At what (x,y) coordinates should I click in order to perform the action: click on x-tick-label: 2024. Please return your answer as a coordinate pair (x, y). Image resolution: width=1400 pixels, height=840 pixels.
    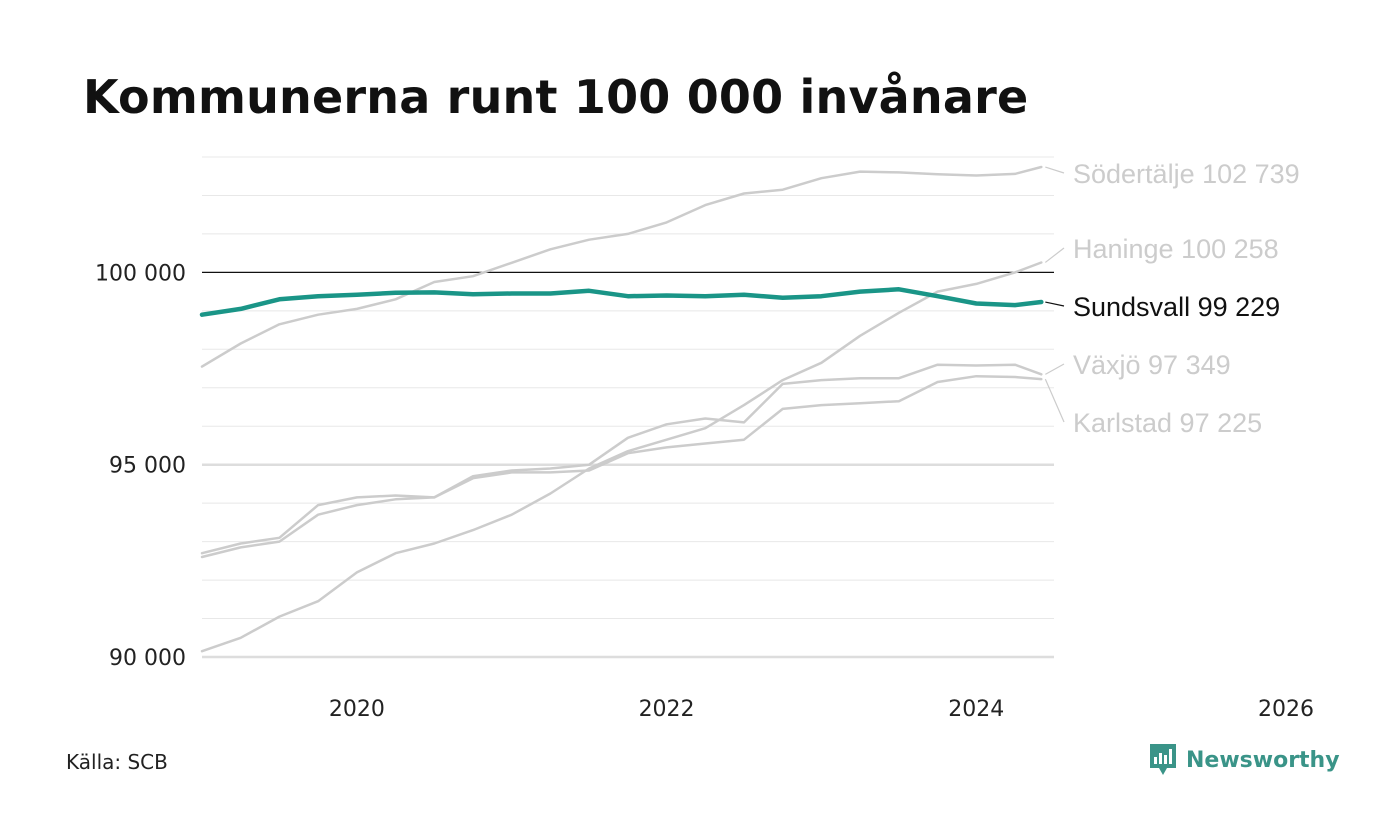
    Looking at the image, I should click on (976, 709).